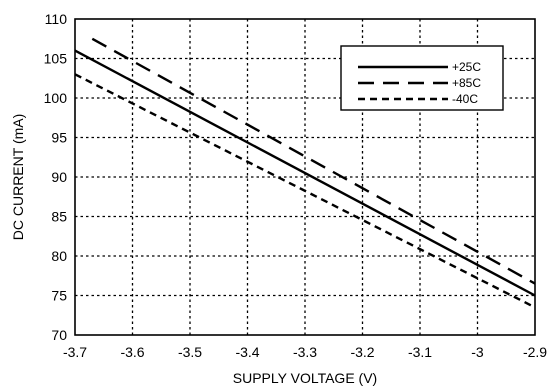  I want to click on y-tick-label: 100, so click(56, 98).